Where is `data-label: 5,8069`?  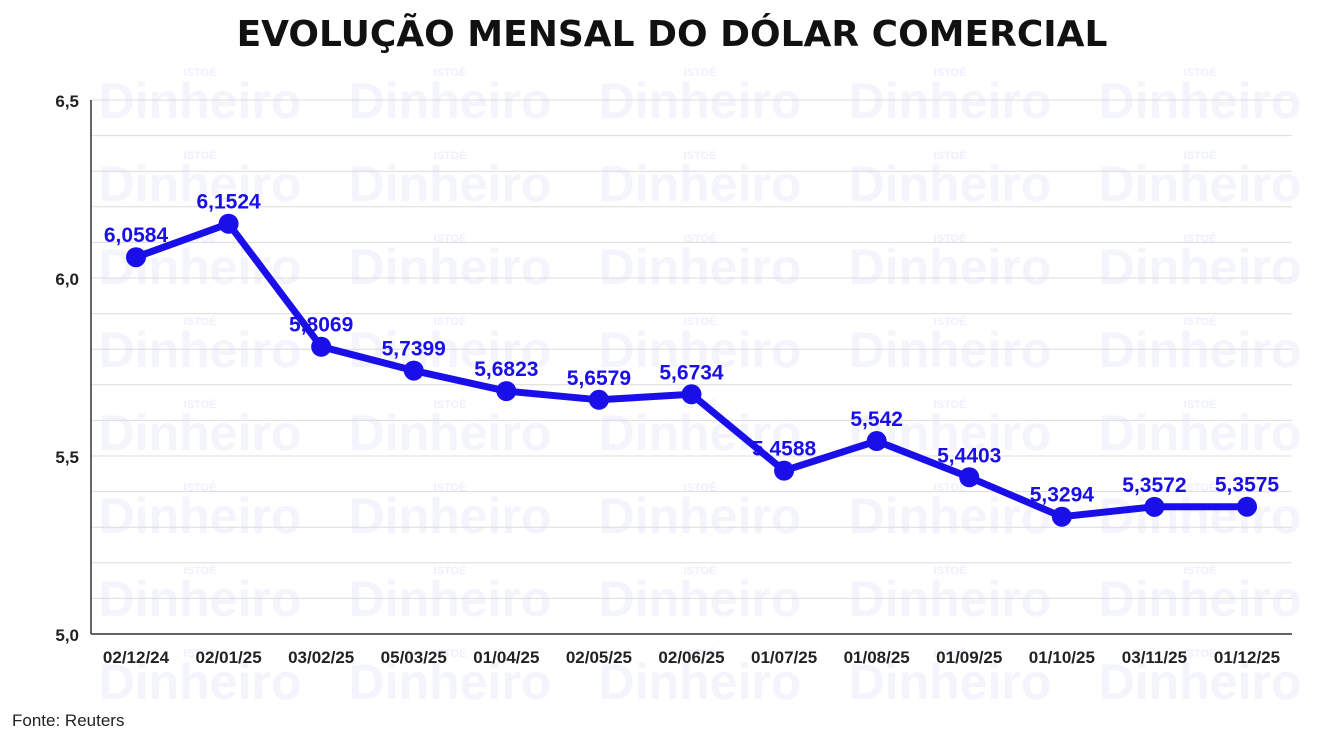 data-label: 5,8069 is located at coordinates (321, 325).